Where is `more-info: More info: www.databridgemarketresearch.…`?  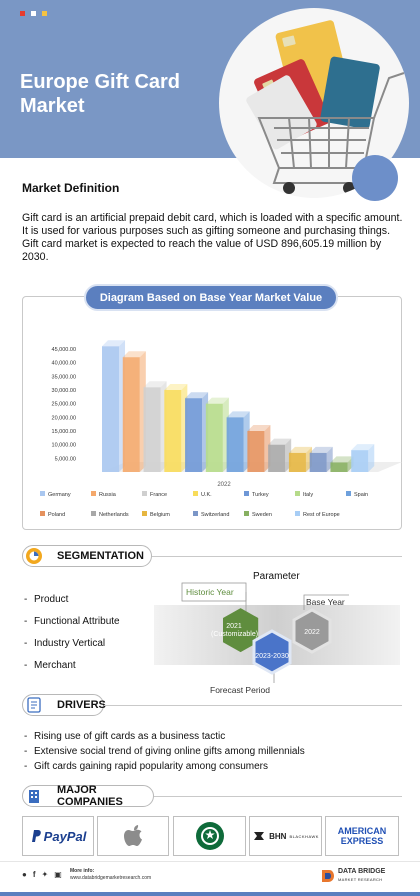
more-info: More info: www.databridgemarketresearch.… is located at coordinates (110, 875).